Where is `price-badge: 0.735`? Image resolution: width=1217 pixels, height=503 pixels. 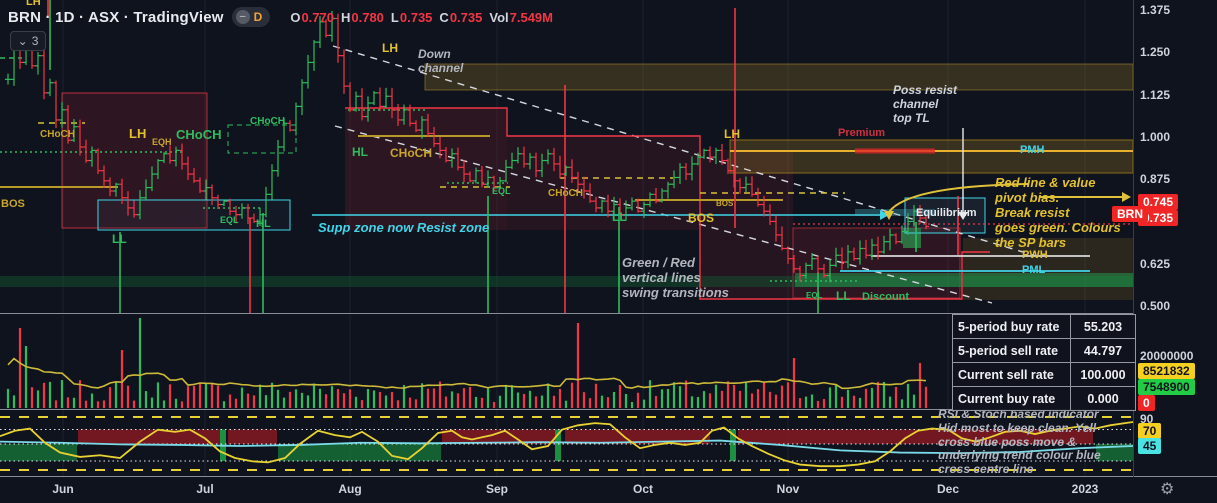 price-badge: 0.735 is located at coordinates (1158, 218).